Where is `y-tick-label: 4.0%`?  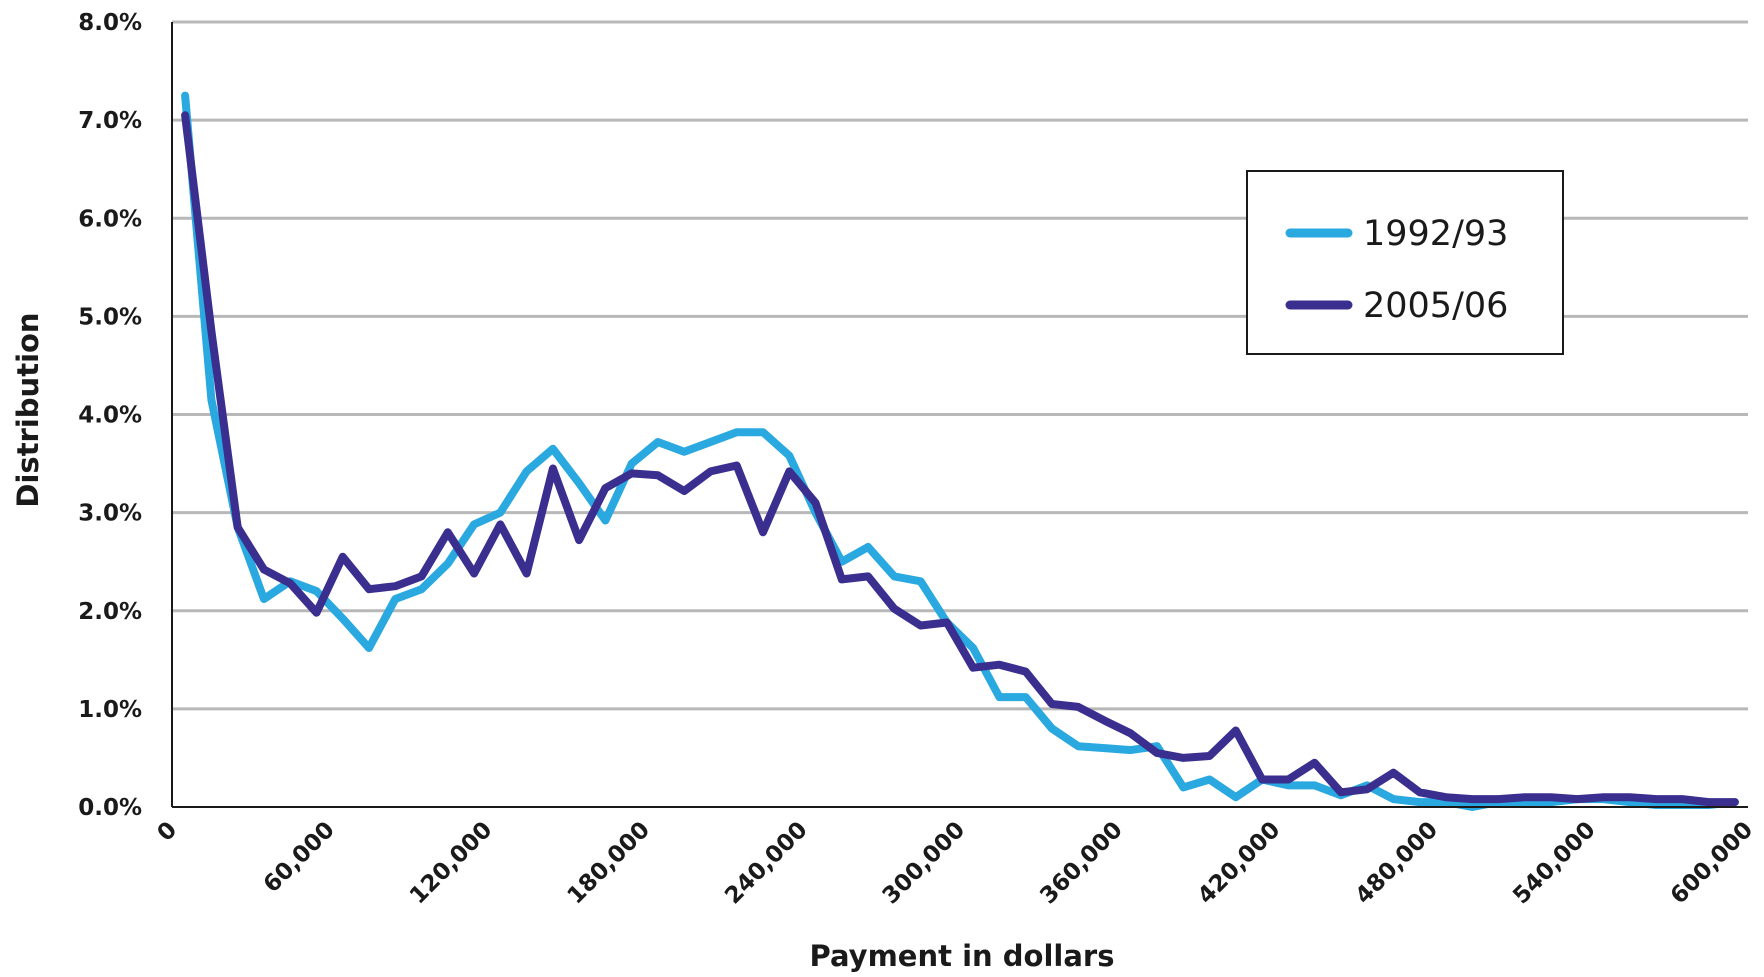
y-tick-label: 4.0% is located at coordinates (110, 416).